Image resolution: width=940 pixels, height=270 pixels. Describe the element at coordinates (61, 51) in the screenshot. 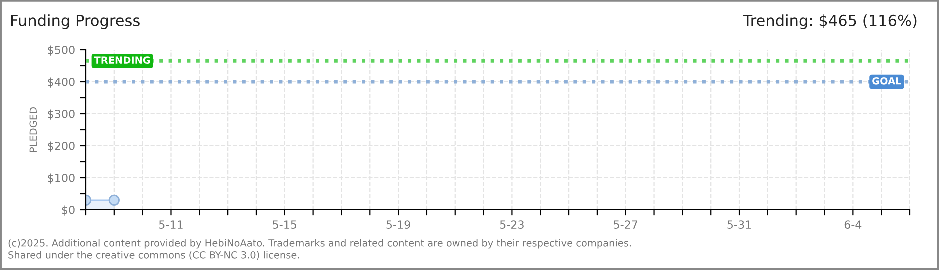

I see `y-tick-label: $500` at that location.